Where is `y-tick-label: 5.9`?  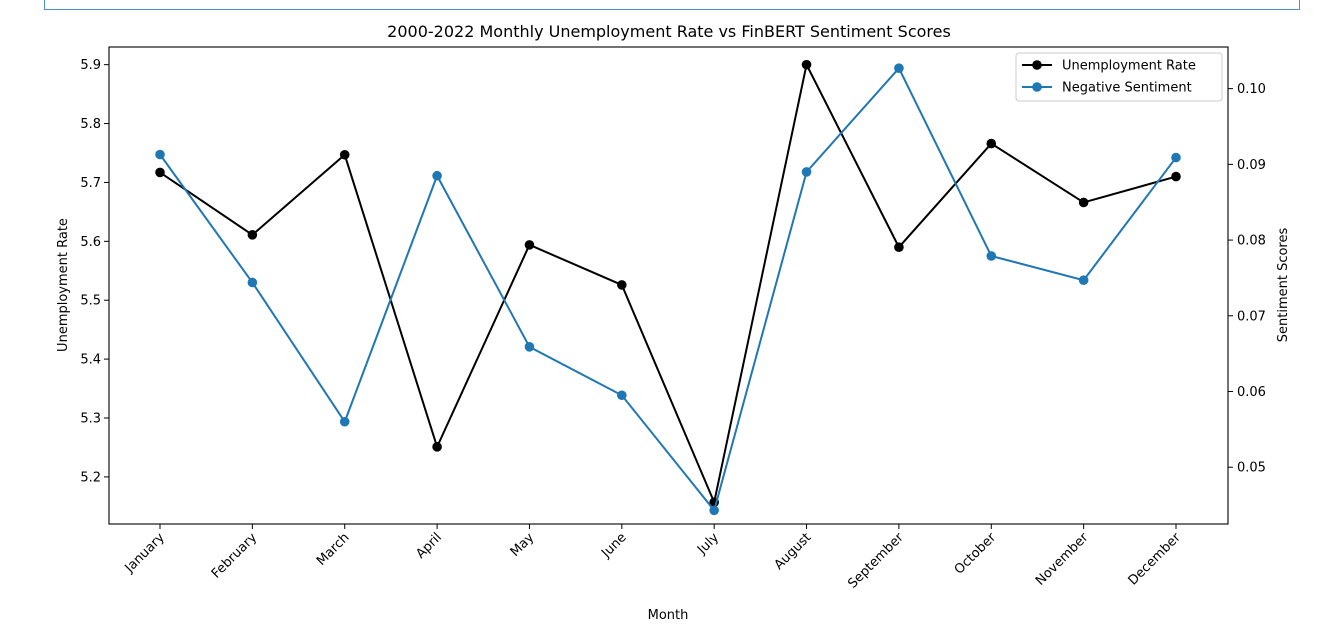 y-tick-label: 5.9 is located at coordinates (90, 65).